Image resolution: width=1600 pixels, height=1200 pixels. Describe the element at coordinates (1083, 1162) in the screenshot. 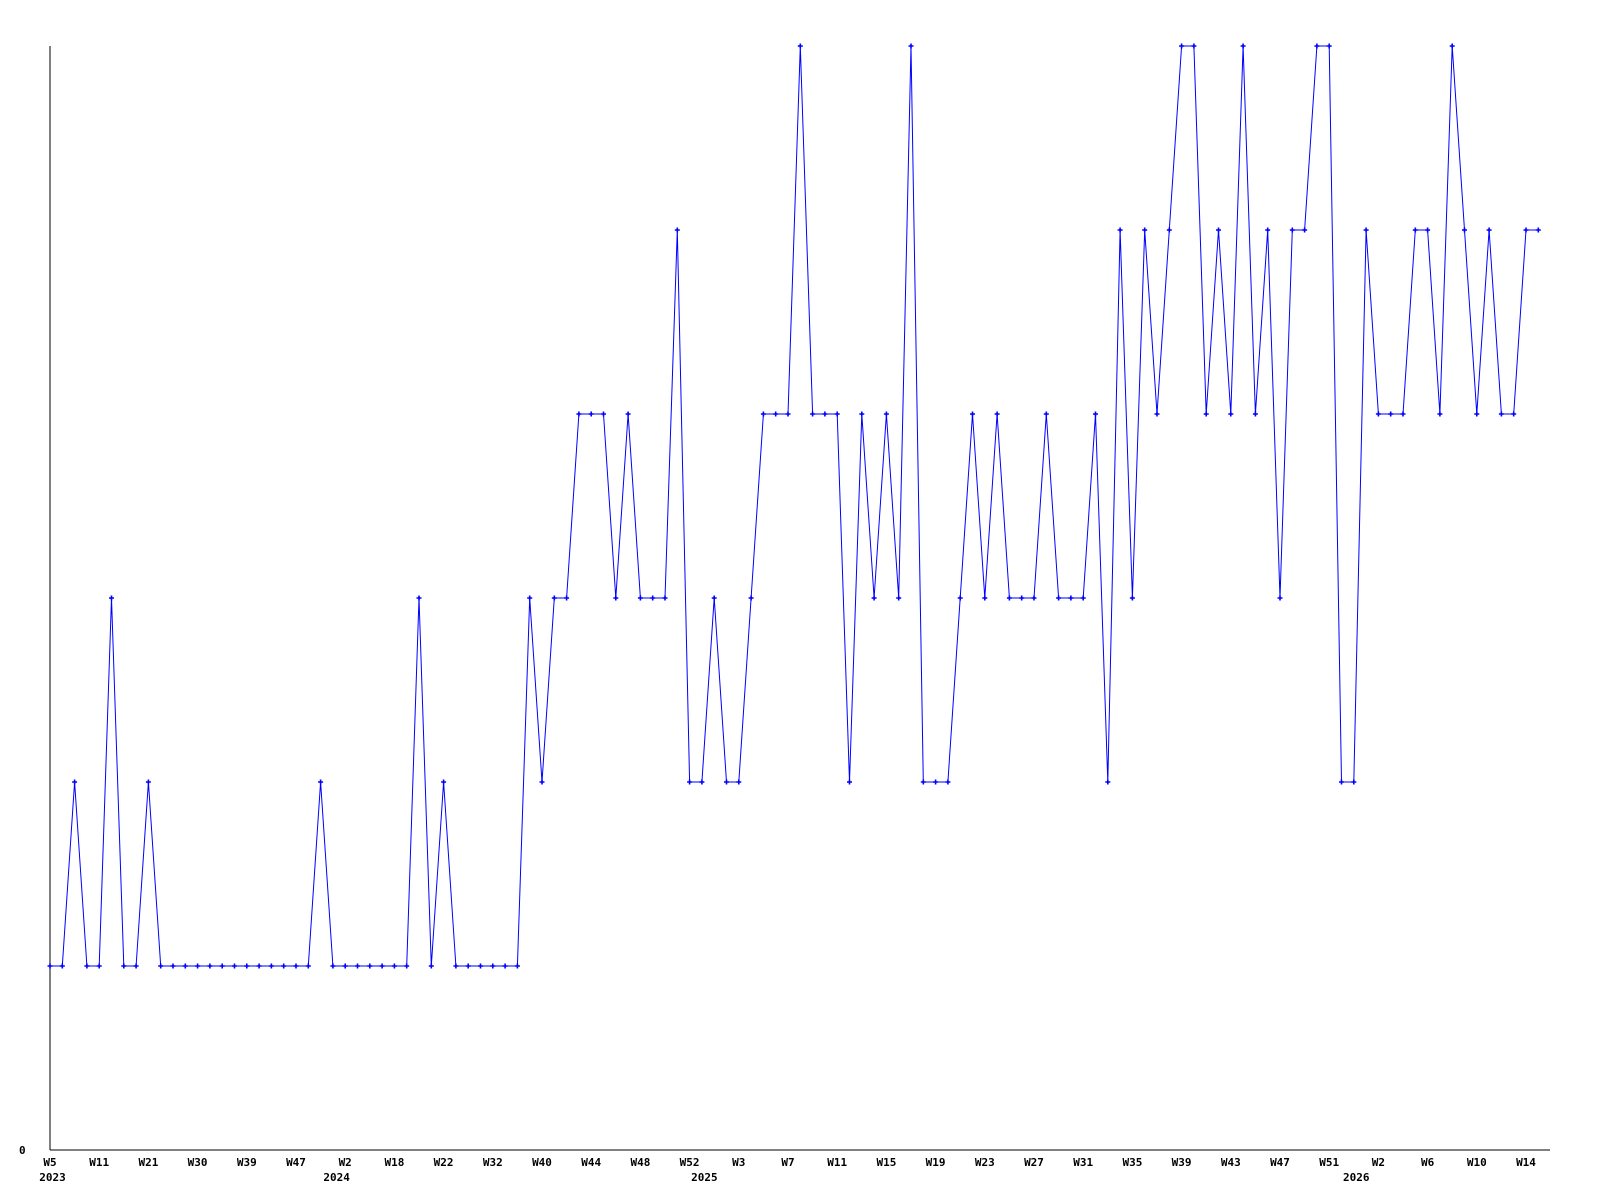

I see `x-tick-label: W31` at that location.